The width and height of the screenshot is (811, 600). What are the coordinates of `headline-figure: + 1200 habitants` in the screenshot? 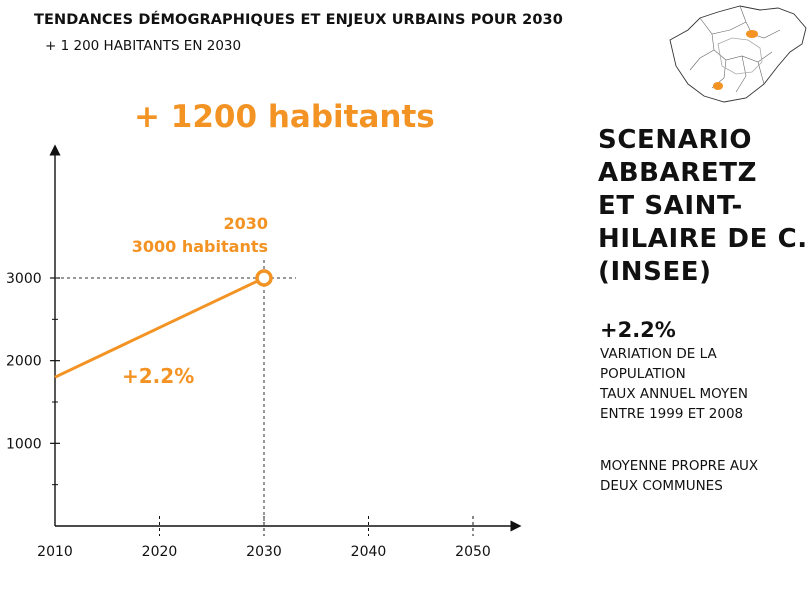 It's located at (284, 117).